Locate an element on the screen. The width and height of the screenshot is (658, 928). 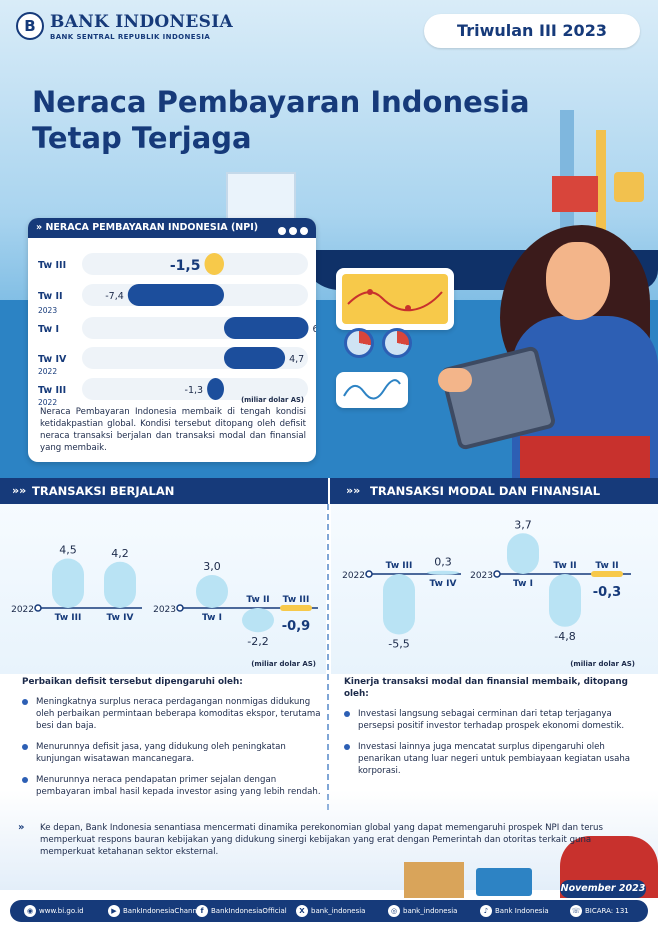
npi-category-label: Tw II is located at coordinates (50, 296).